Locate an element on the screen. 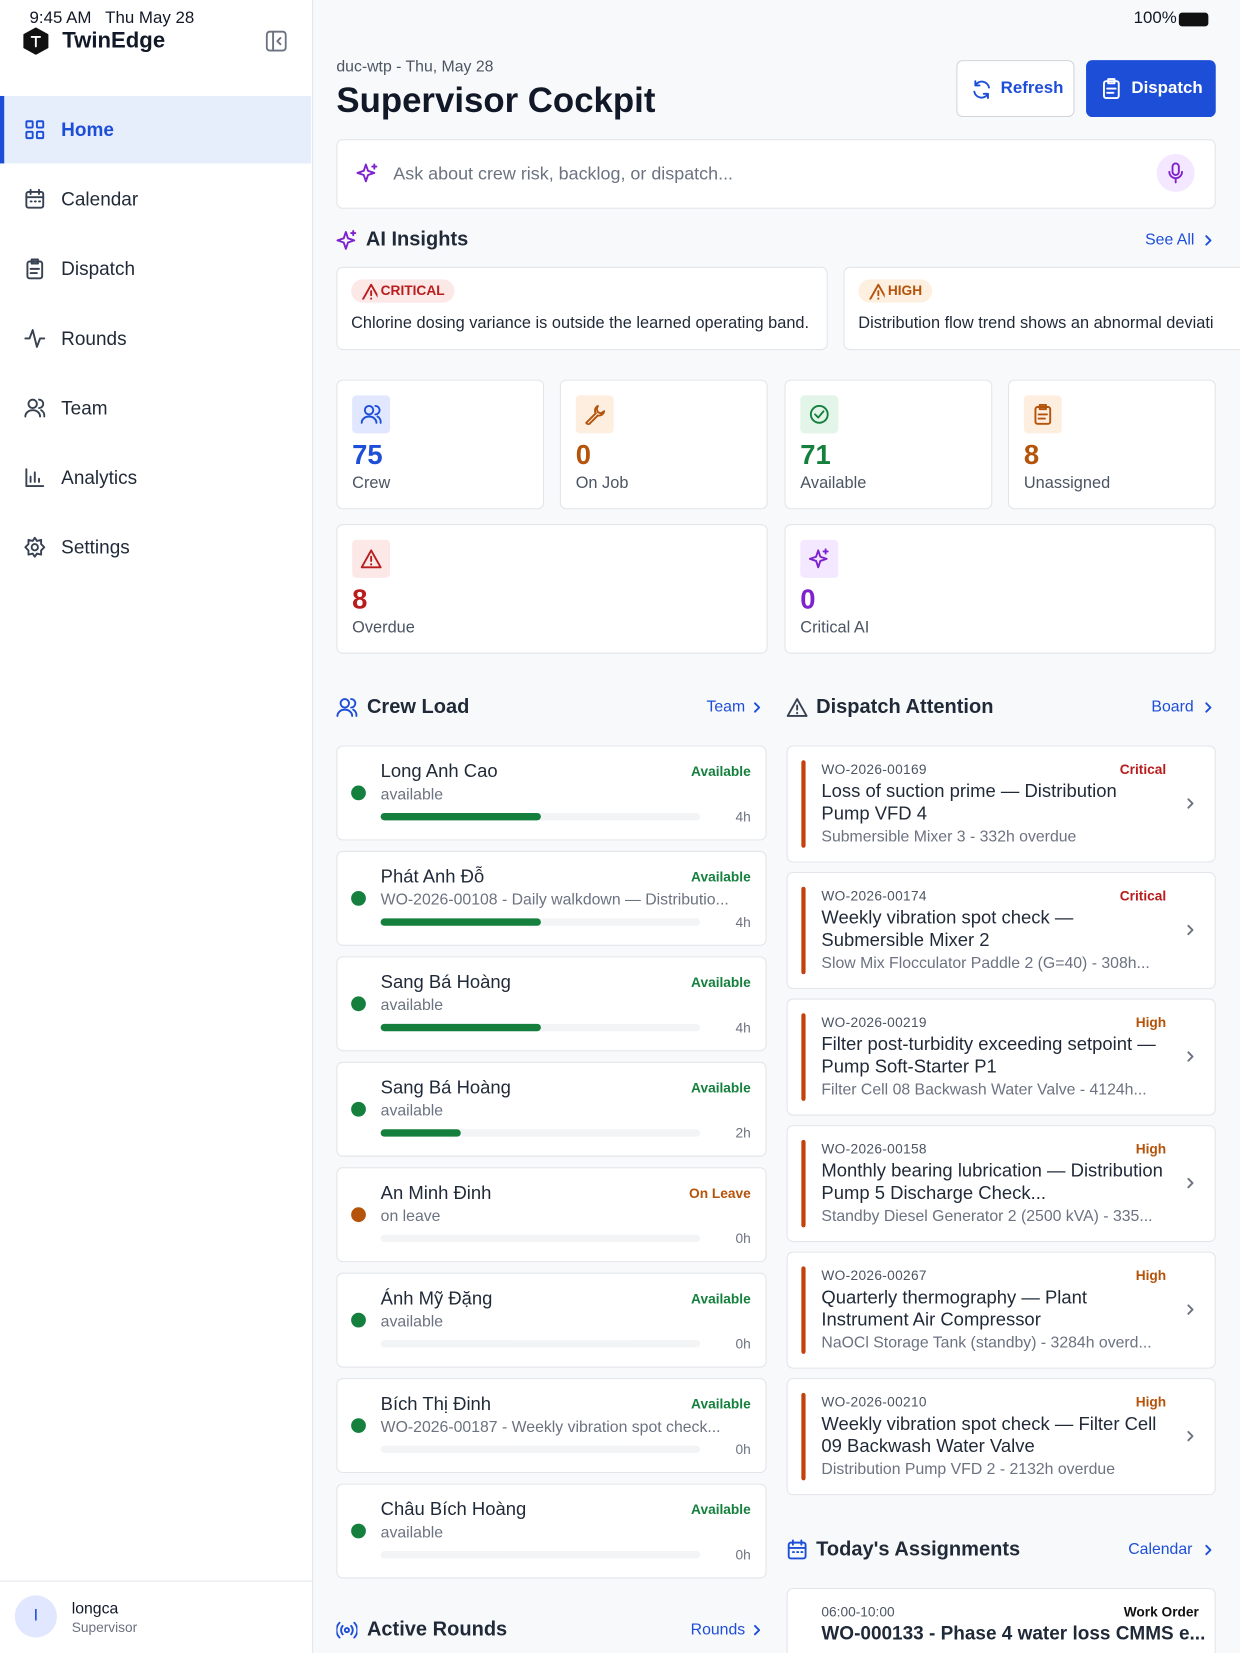 The image size is (1240, 1653). wo-id: WO-2026-00158 is located at coordinates (874, 1148).